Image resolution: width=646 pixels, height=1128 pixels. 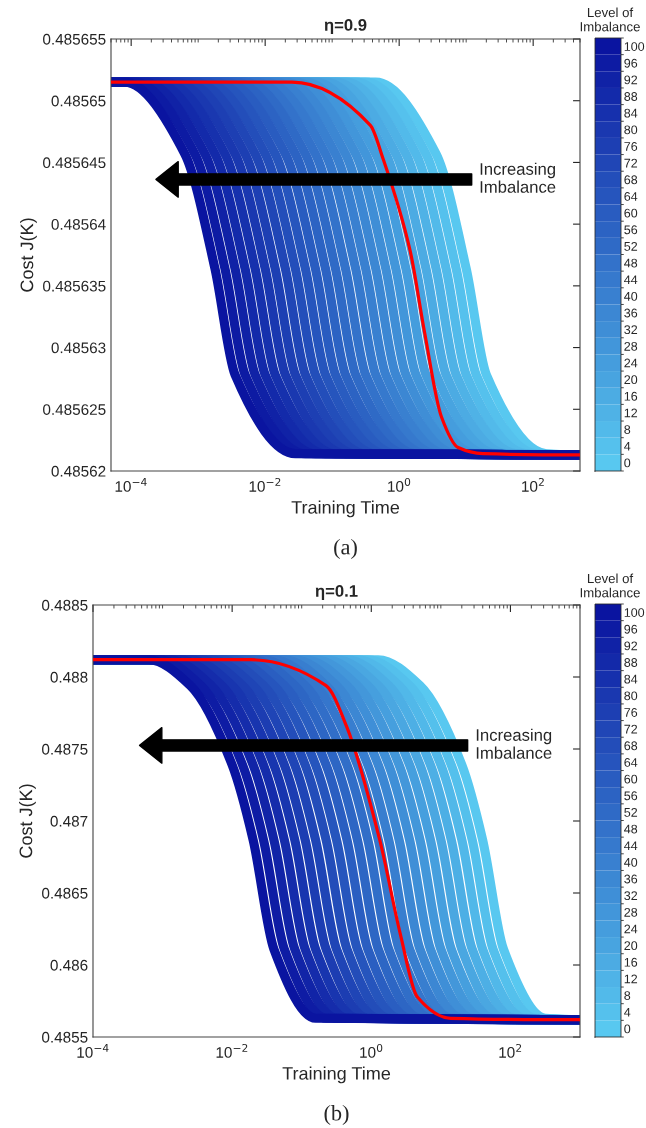 I want to click on text: (b), so click(x=336, y=1115).